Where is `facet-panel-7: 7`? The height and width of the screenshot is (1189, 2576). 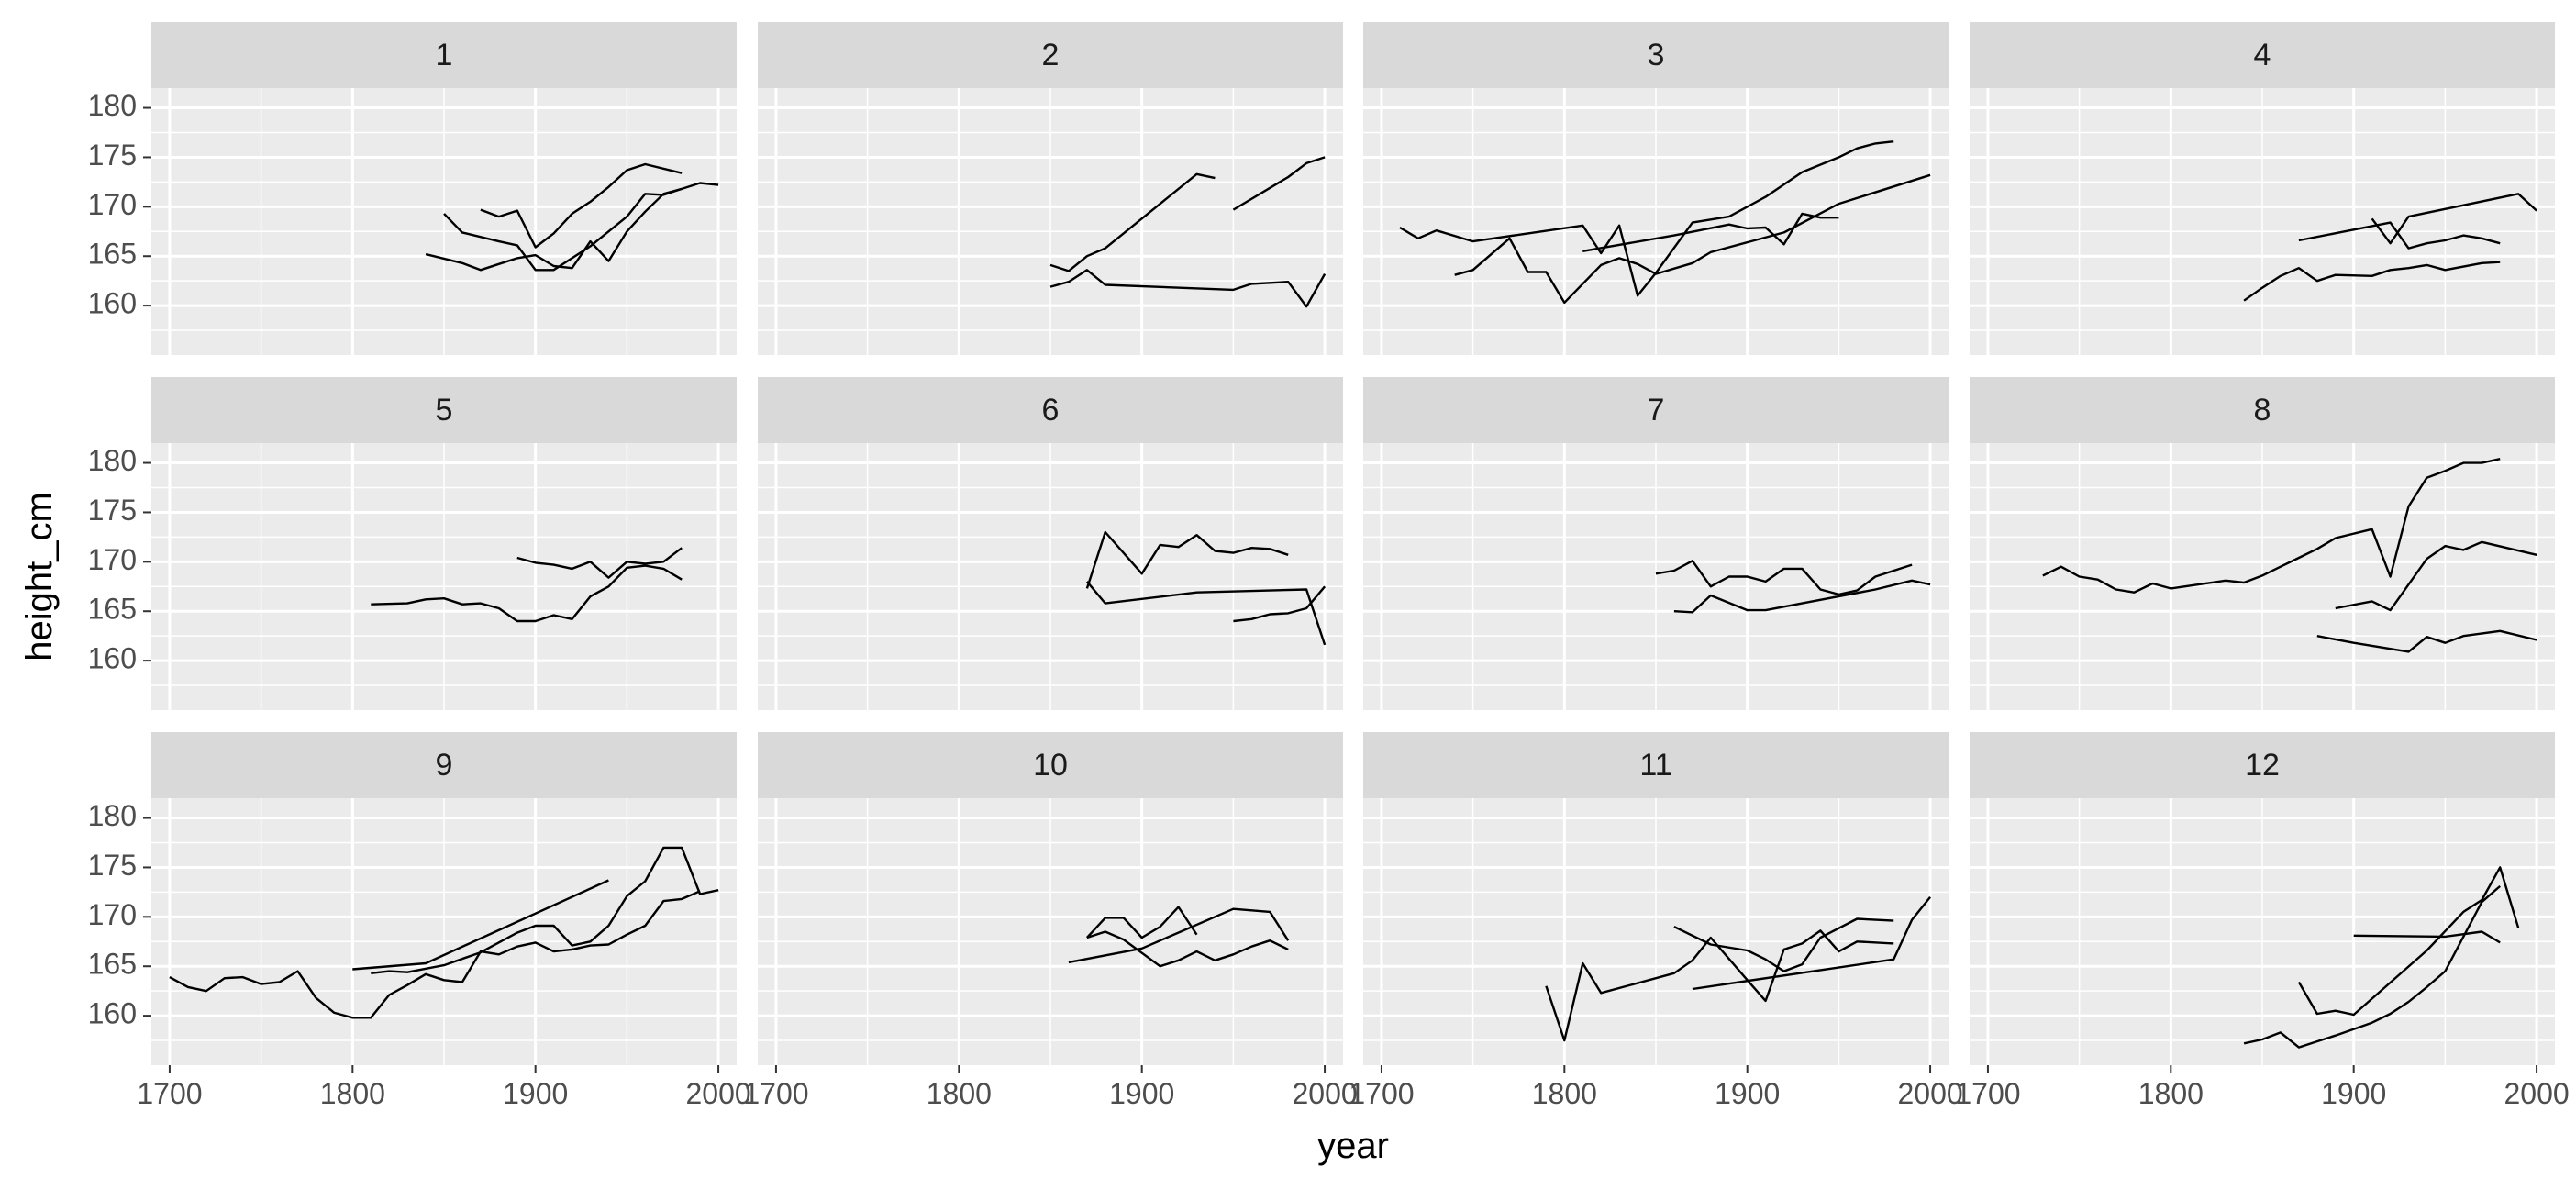 facet-panel-7: 7 is located at coordinates (1656, 543).